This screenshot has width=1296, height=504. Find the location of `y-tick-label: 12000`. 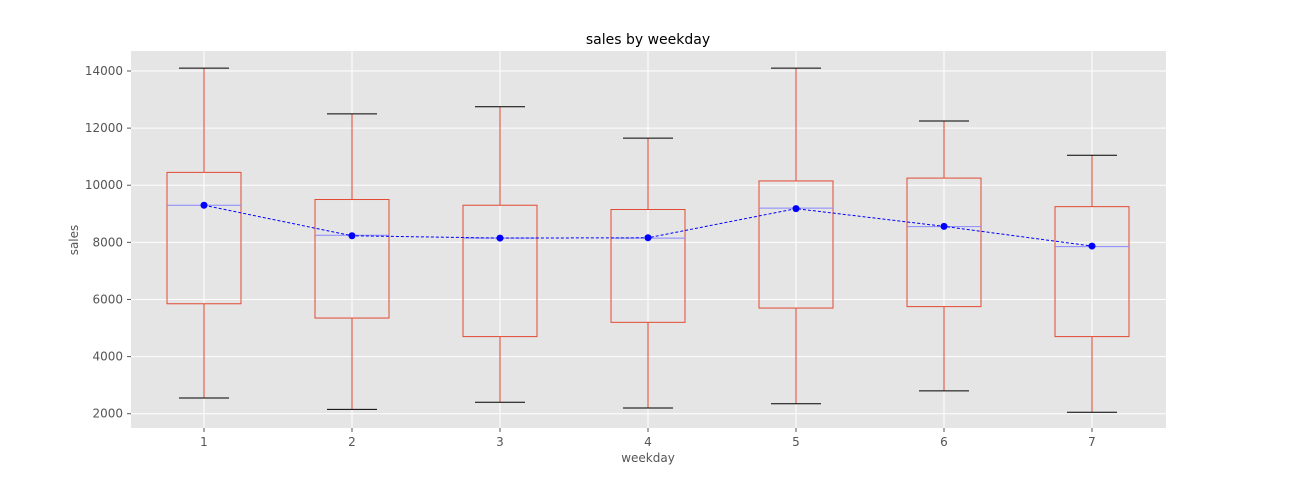

y-tick-label: 12000 is located at coordinates (104, 128).